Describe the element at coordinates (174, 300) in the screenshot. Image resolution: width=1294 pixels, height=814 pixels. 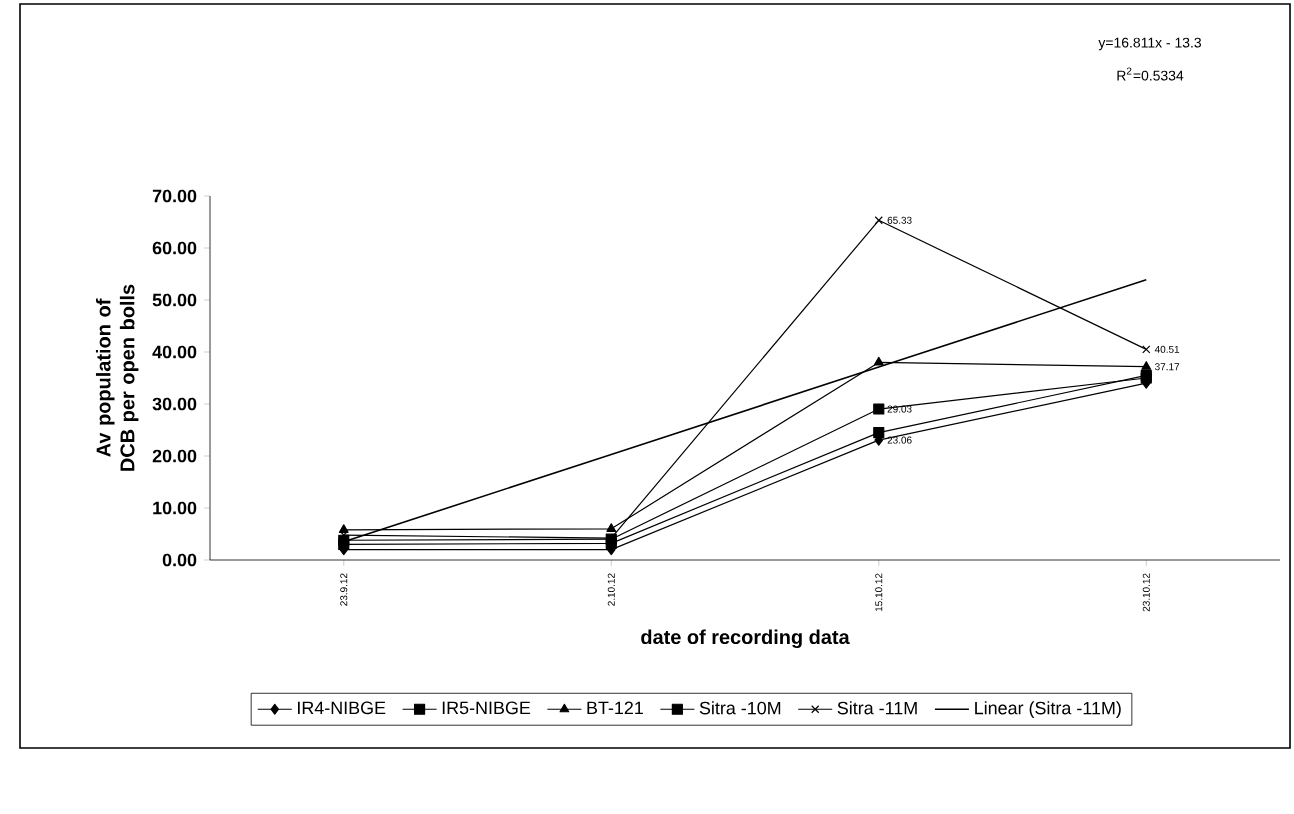
I see `y-tick-label: 50.00` at that location.